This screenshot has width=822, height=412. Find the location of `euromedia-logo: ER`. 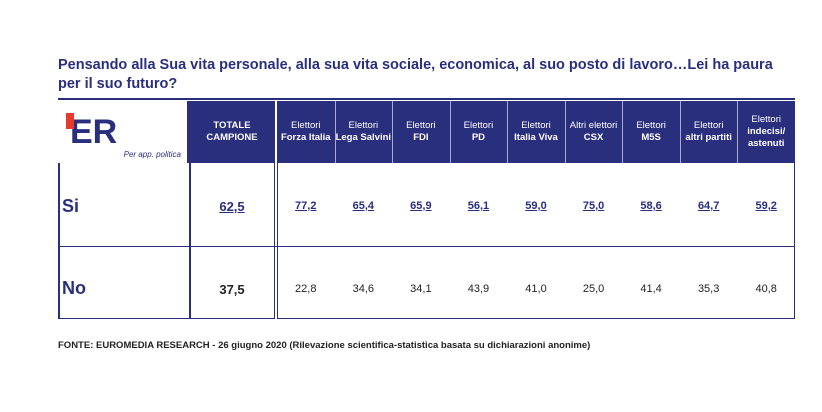

euromedia-logo: ER is located at coordinates (91, 132).